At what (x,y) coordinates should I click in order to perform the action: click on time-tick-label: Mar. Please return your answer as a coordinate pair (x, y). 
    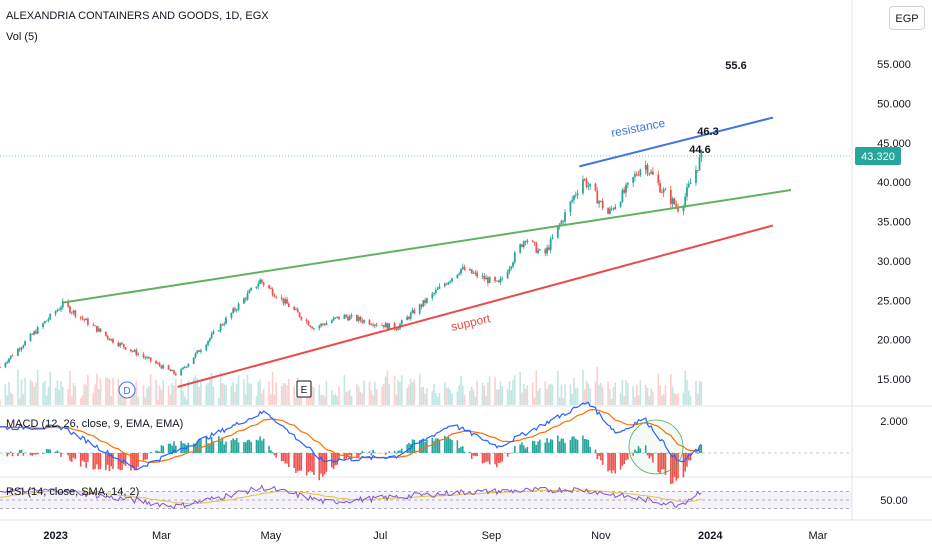
    Looking at the image, I should click on (817, 536).